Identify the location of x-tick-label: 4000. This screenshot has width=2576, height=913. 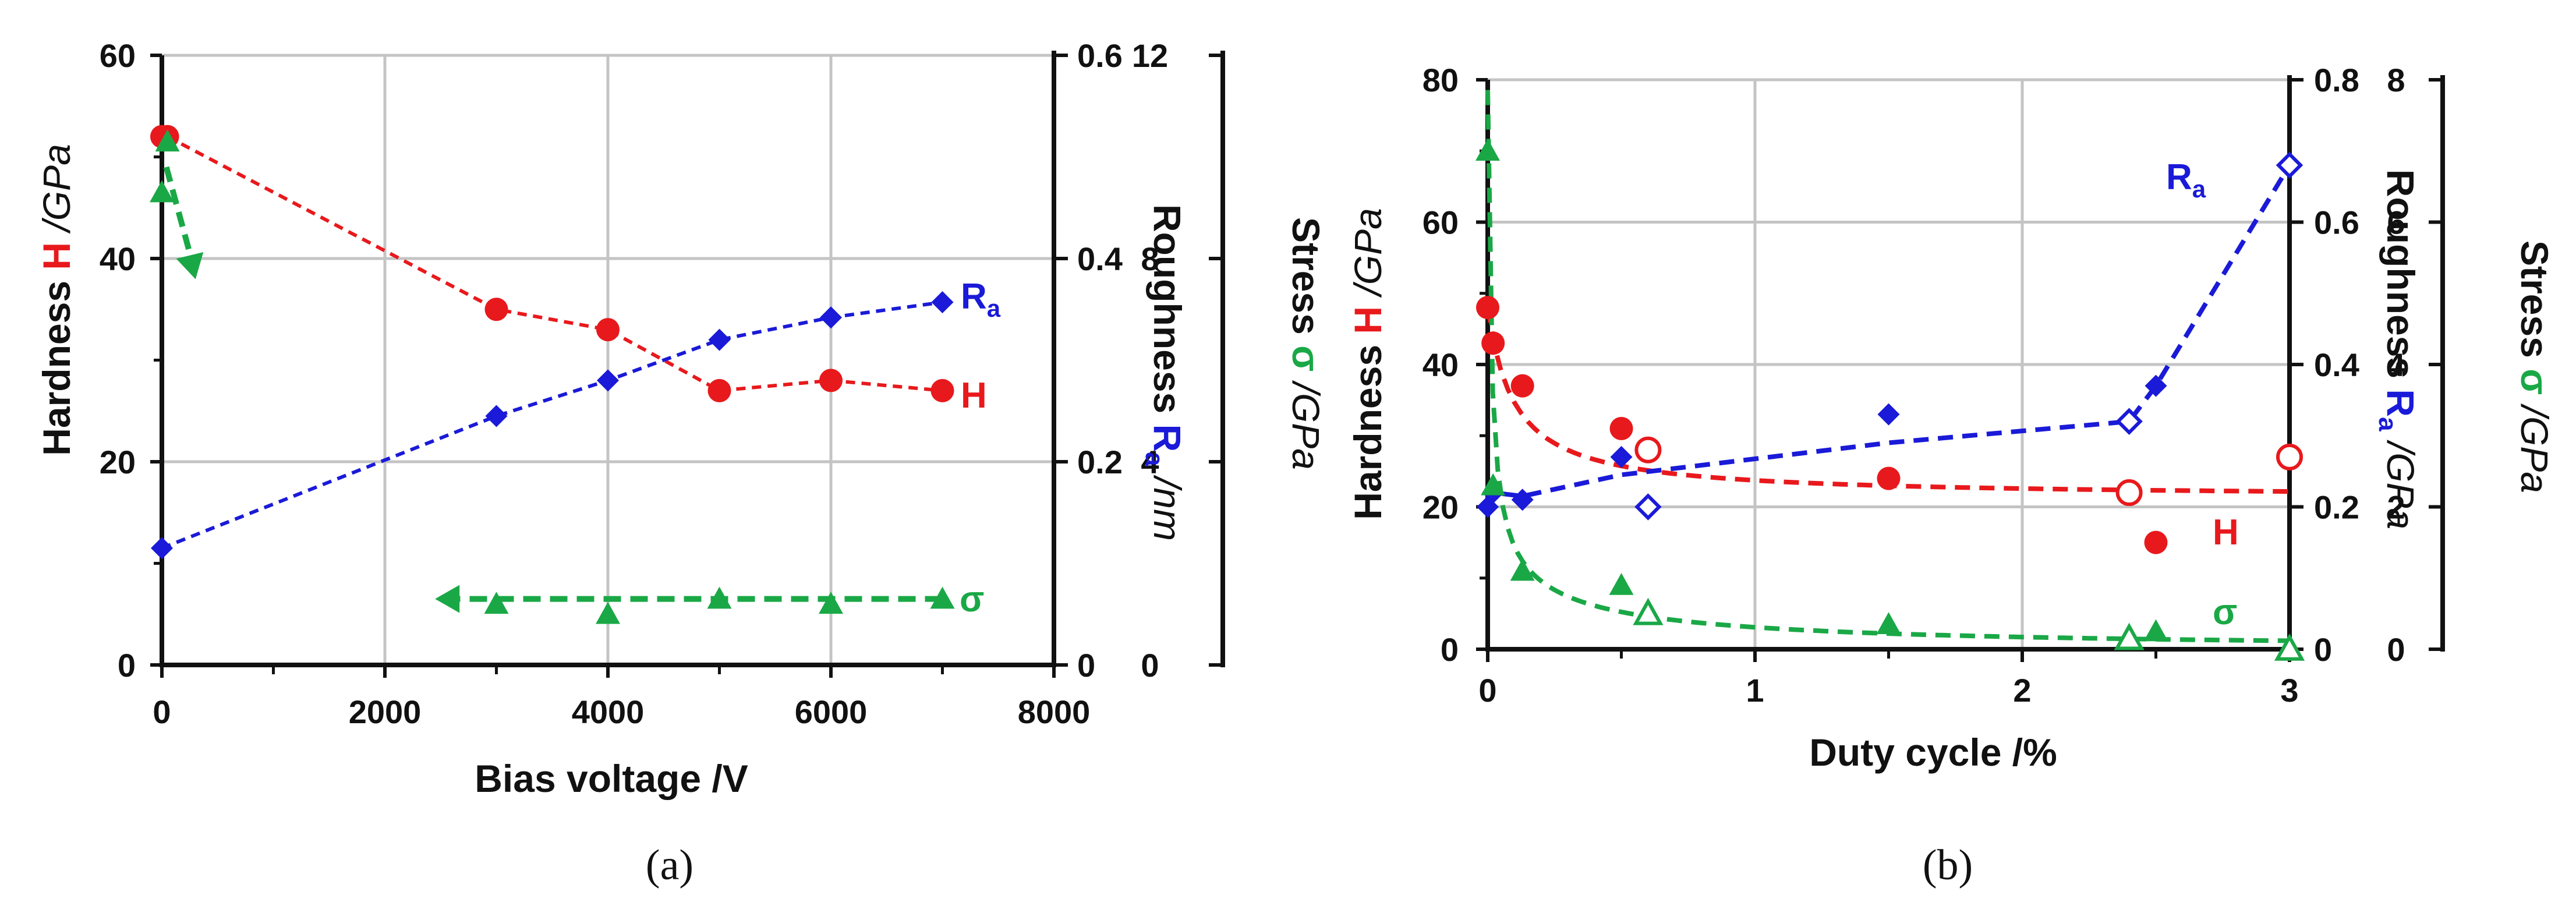
(608, 711).